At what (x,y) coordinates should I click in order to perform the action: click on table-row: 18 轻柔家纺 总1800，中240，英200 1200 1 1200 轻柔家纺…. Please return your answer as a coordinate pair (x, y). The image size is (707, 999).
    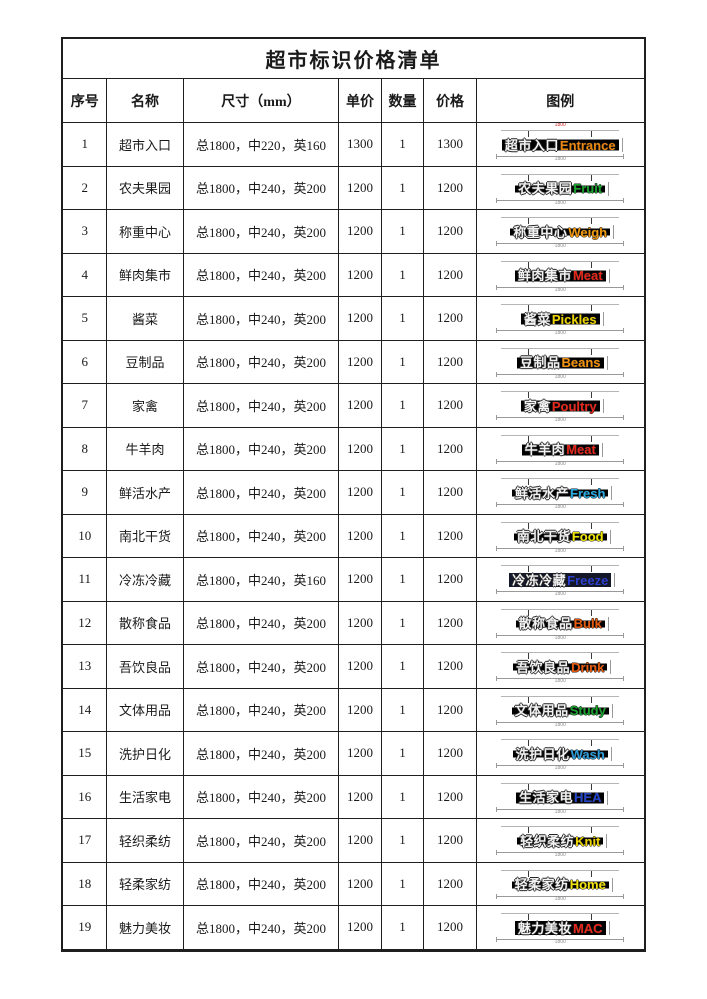
    Looking at the image, I should click on (353, 883).